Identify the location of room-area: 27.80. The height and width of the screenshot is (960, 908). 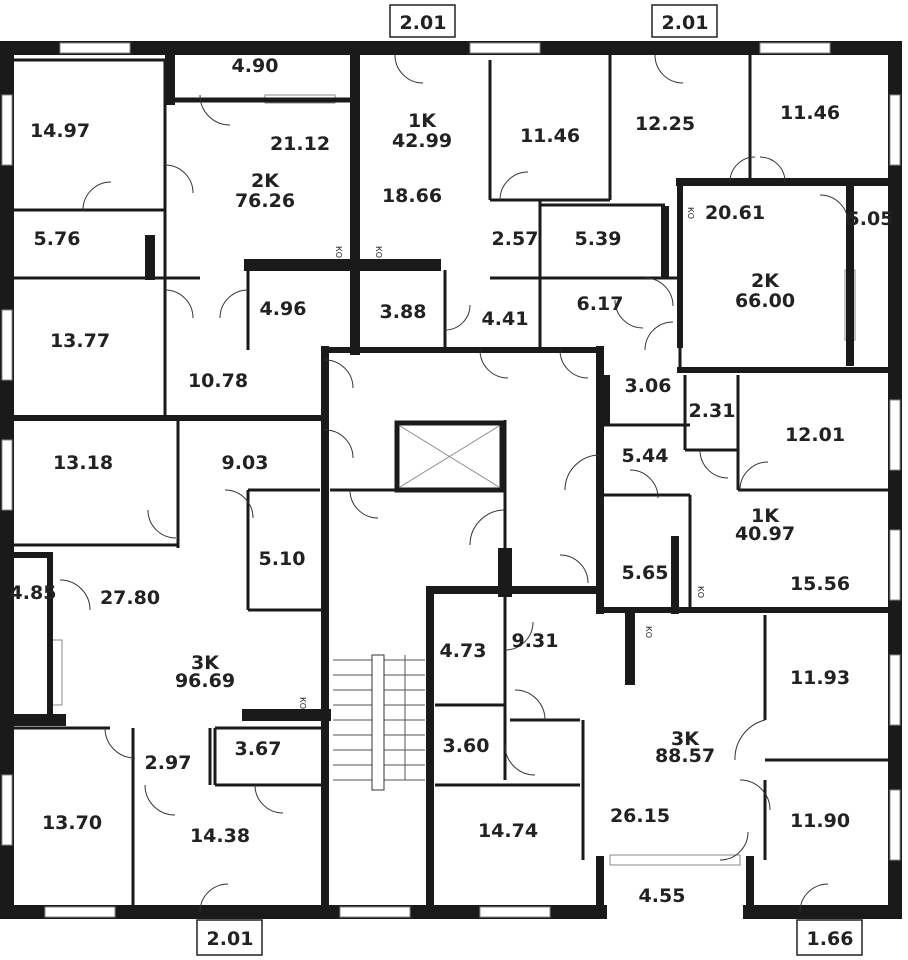
(130, 598).